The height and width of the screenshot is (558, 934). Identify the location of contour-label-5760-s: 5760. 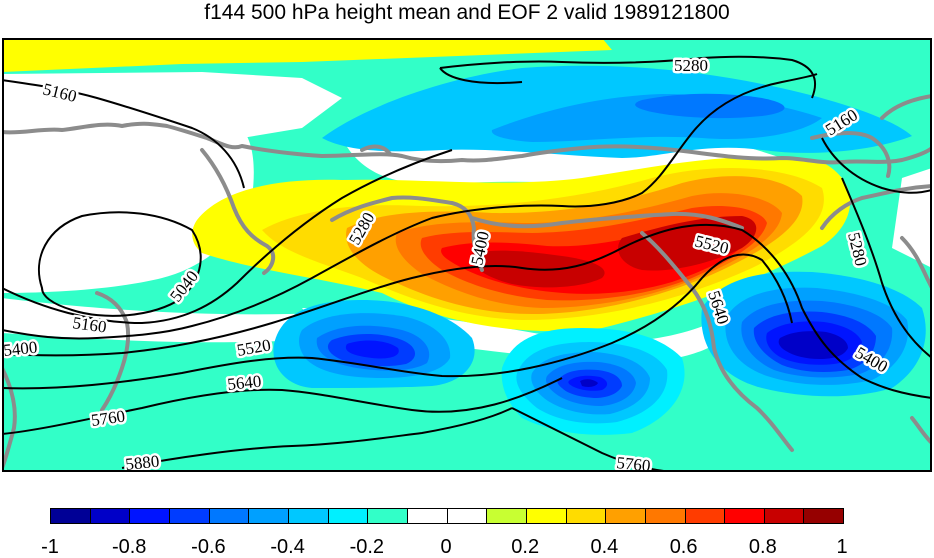
(634, 462).